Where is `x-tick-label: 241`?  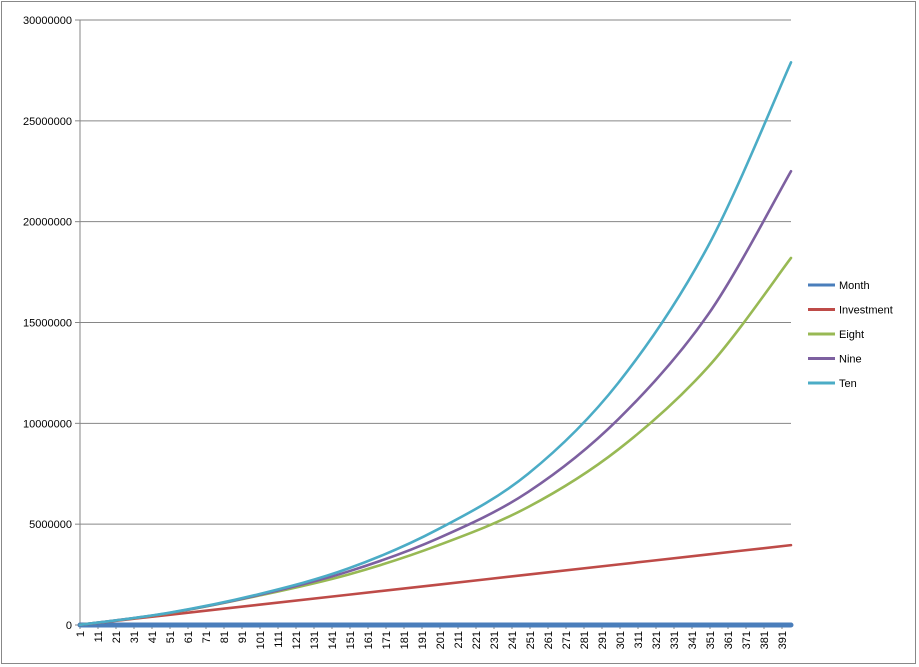
x-tick-label: 241 is located at coordinates (513, 640).